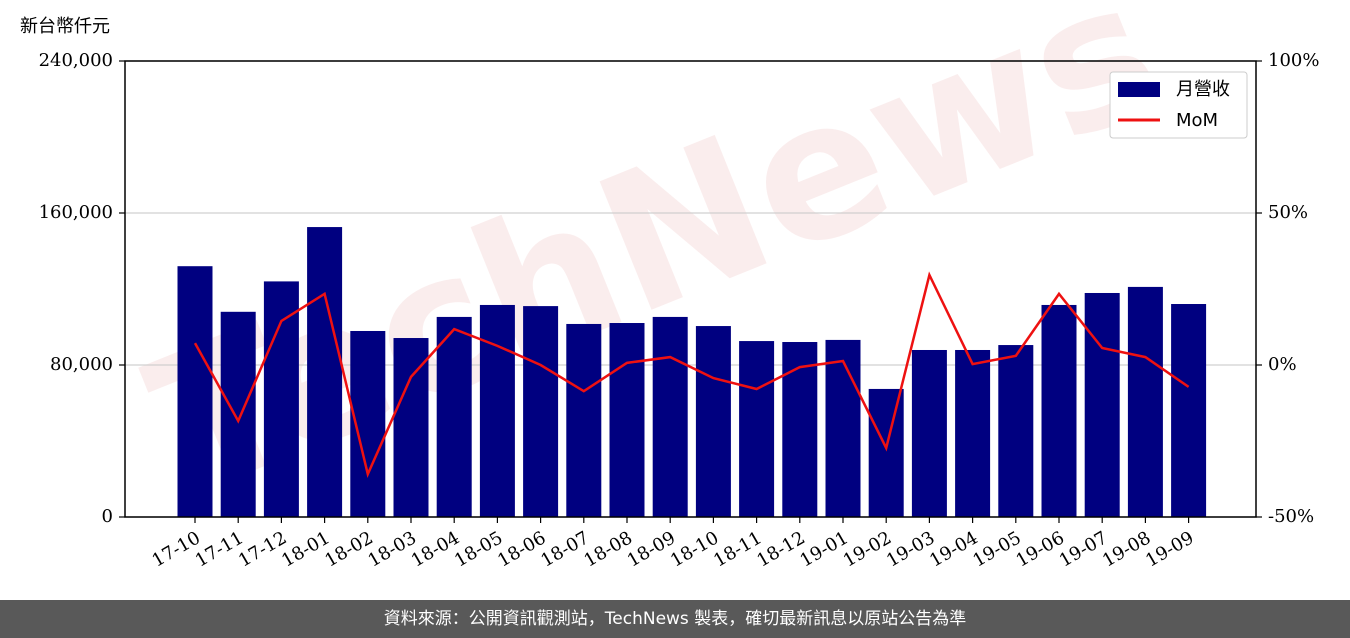 This screenshot has height=638, width=1350. Describe the element at coordinates (824, 549) in the screenshot. I see `x-tick-label: 19-01` at that location.